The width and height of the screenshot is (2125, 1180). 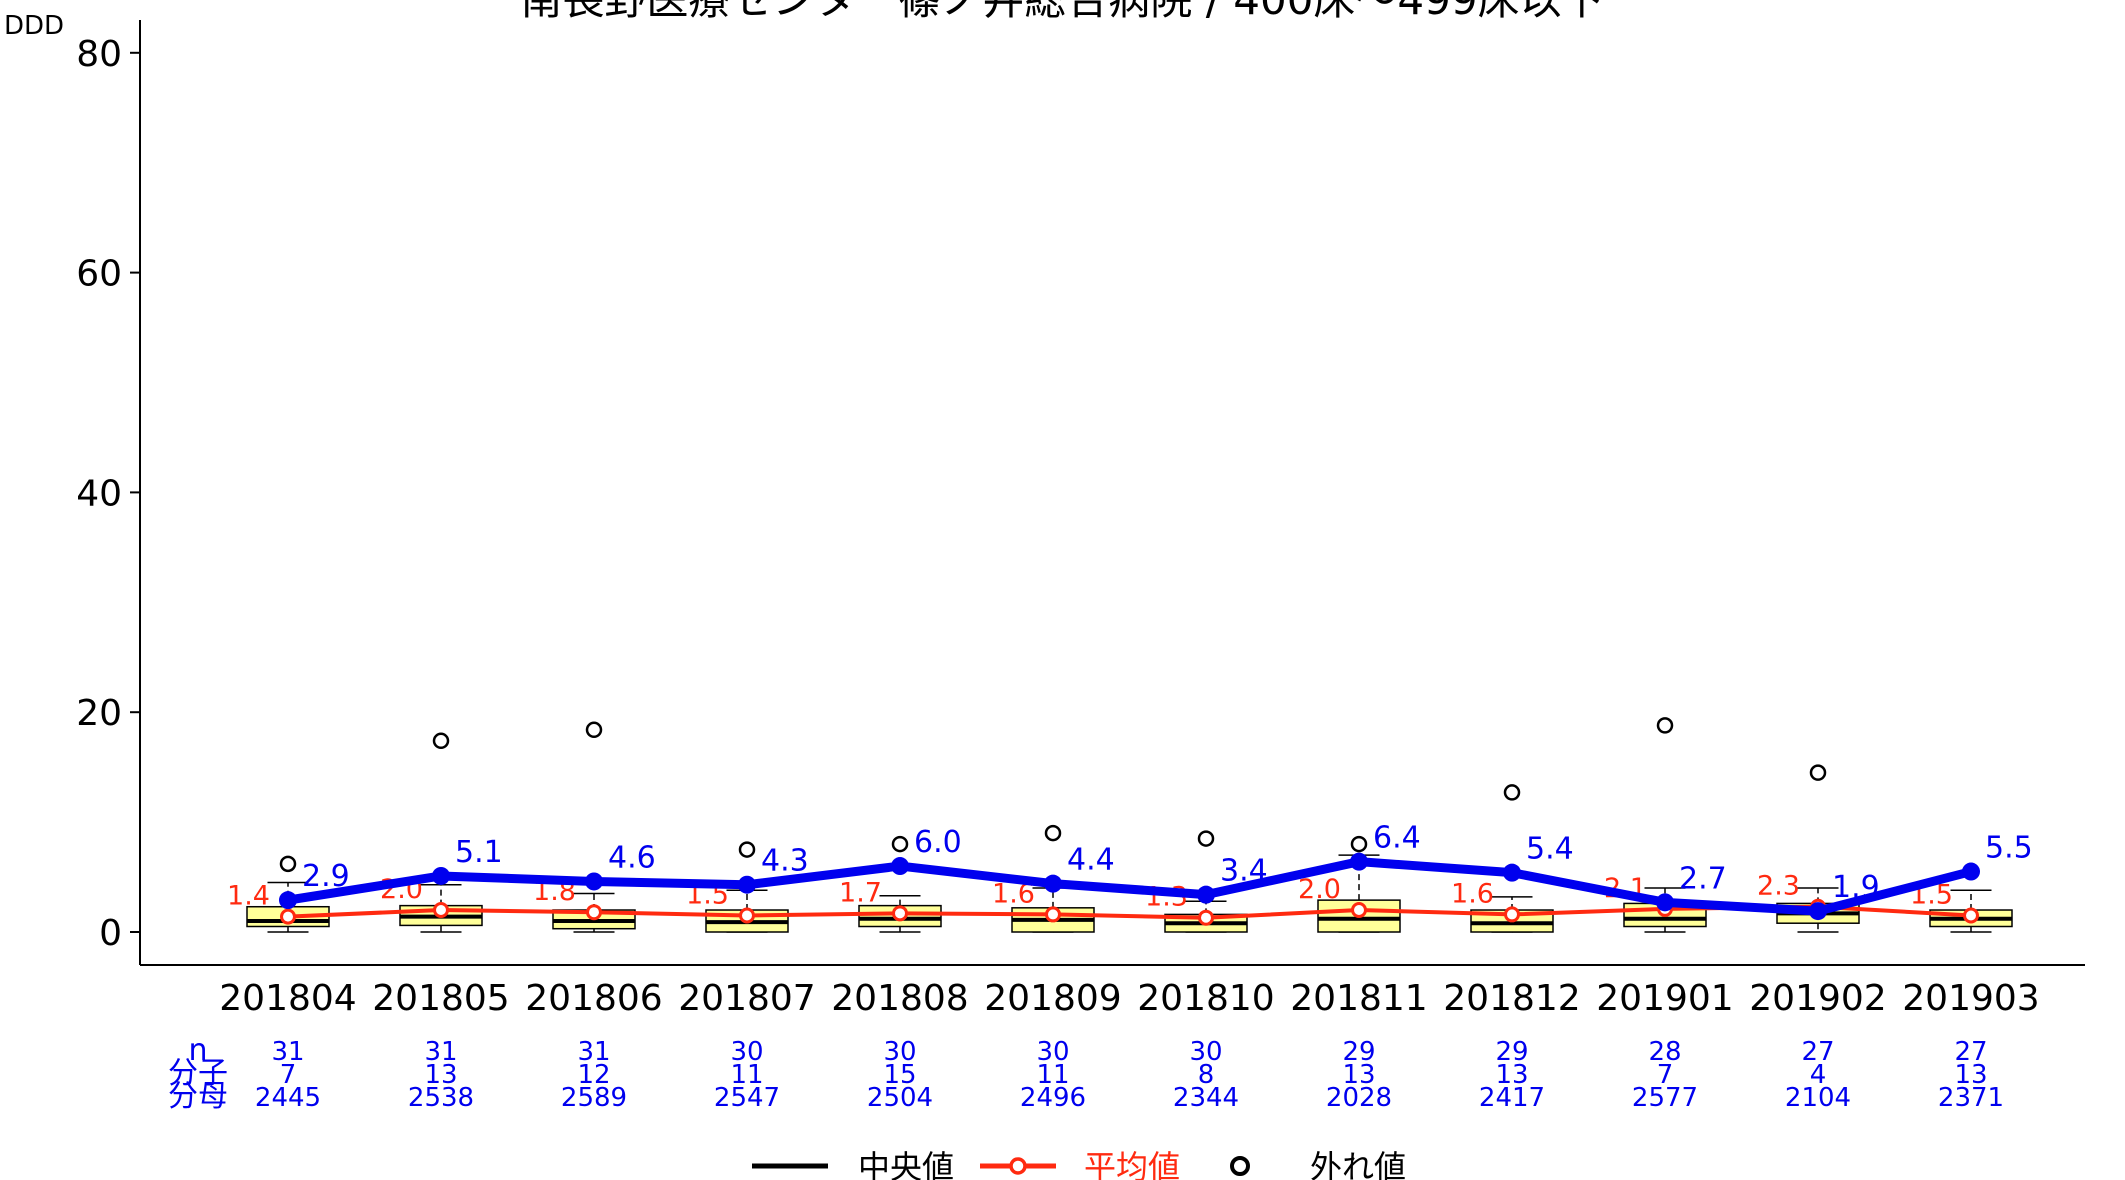 I want to click on count-cell-0-201902: 27, so click(x=1817, y=1052).